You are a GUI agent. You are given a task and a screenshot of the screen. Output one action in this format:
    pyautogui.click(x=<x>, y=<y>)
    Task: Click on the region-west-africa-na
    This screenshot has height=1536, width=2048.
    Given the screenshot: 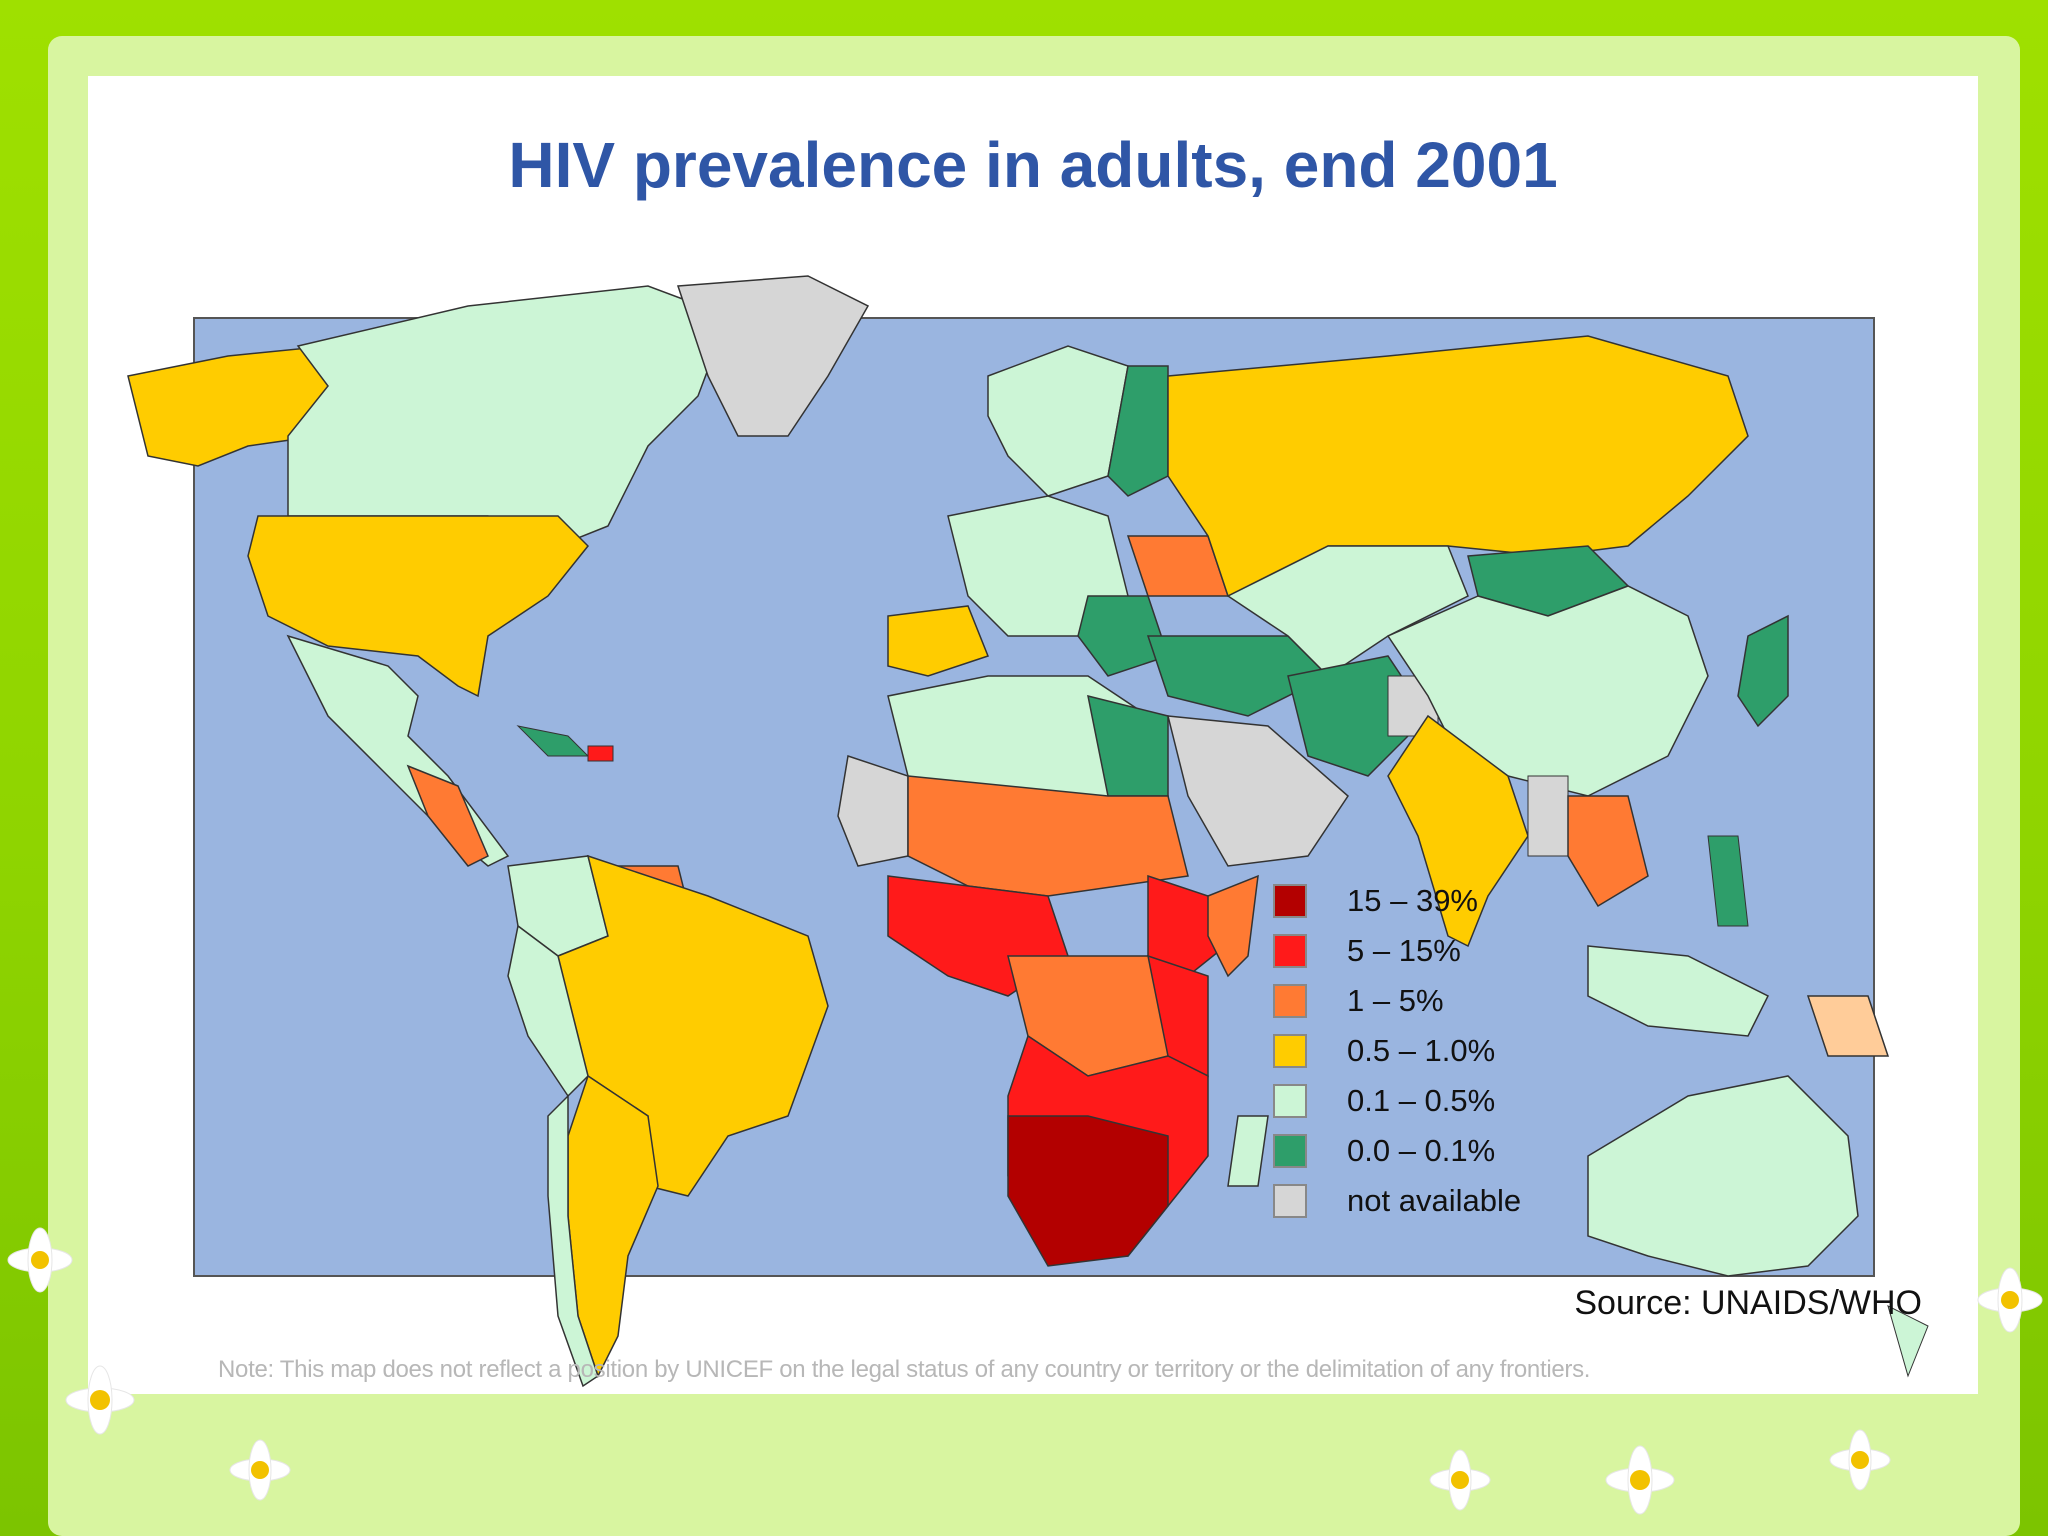 What is the action you would take?
    pyautogui.click(x=873, y=811)
    